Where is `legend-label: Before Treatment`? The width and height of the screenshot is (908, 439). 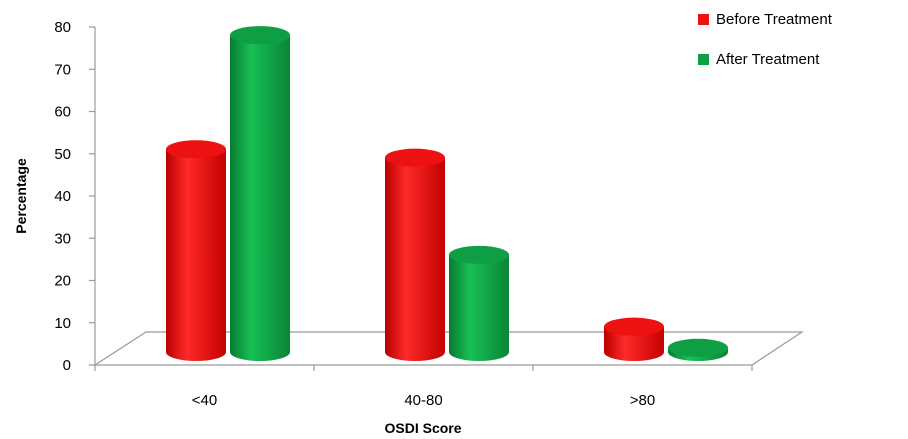
legend-label: Before Treatment is located at coordinates (774, 19).